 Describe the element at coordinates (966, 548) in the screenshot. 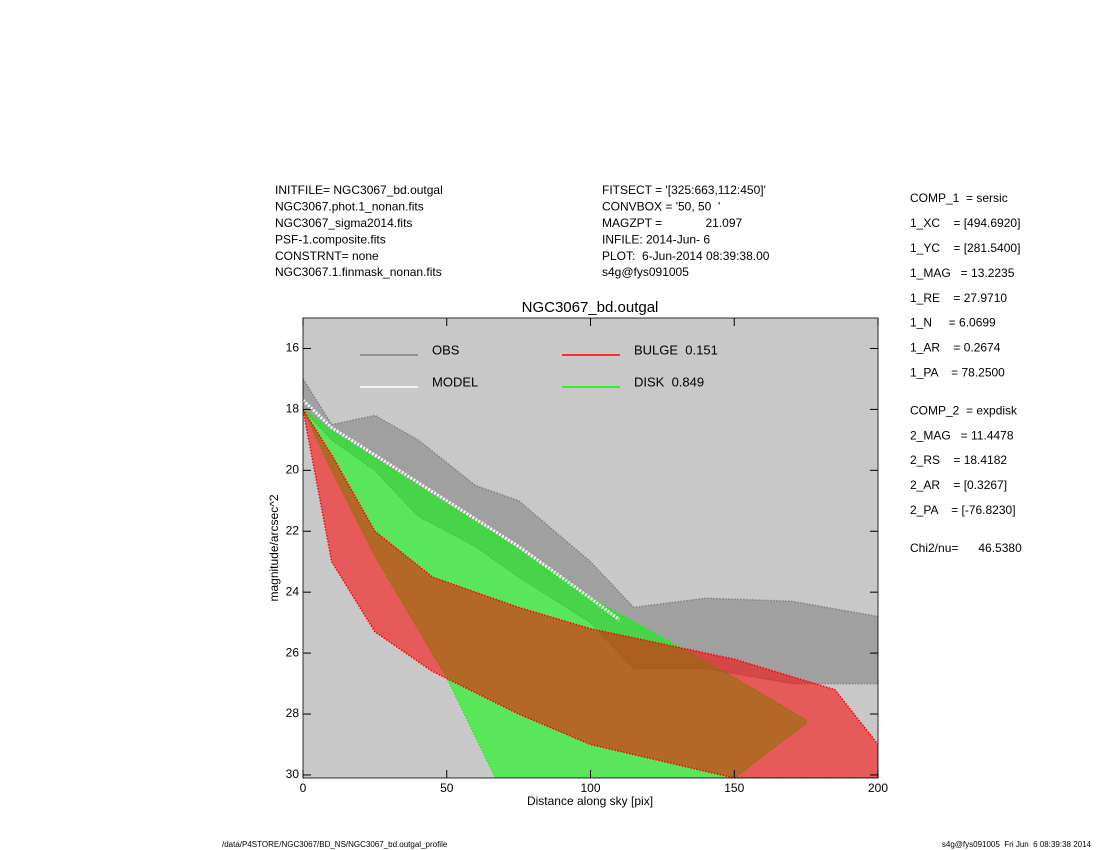

I see `fit-parameter: Chi2/nu= 46.5380` at that location.